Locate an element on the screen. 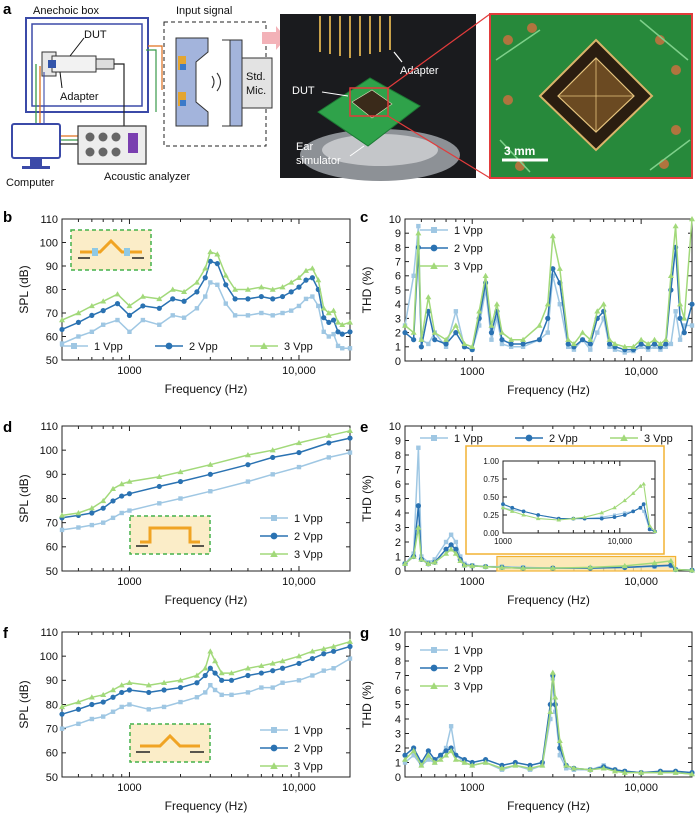 Image resolution: width=700 pixels, height=832 pixels. y-tick-label: 10 is located at coordinates (395, 427).